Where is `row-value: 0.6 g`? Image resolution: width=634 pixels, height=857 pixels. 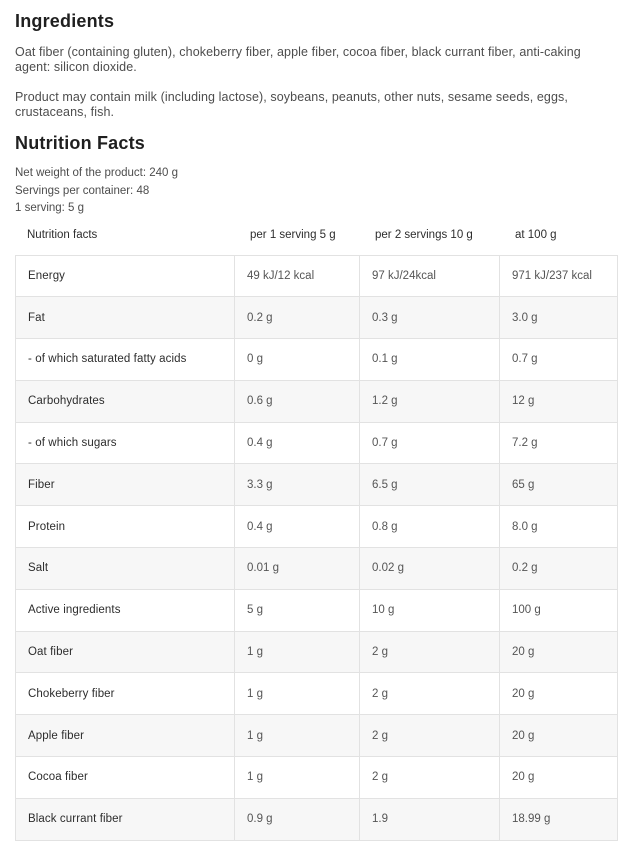
row-value: 0.6 g is located at coordinates (297, 401).